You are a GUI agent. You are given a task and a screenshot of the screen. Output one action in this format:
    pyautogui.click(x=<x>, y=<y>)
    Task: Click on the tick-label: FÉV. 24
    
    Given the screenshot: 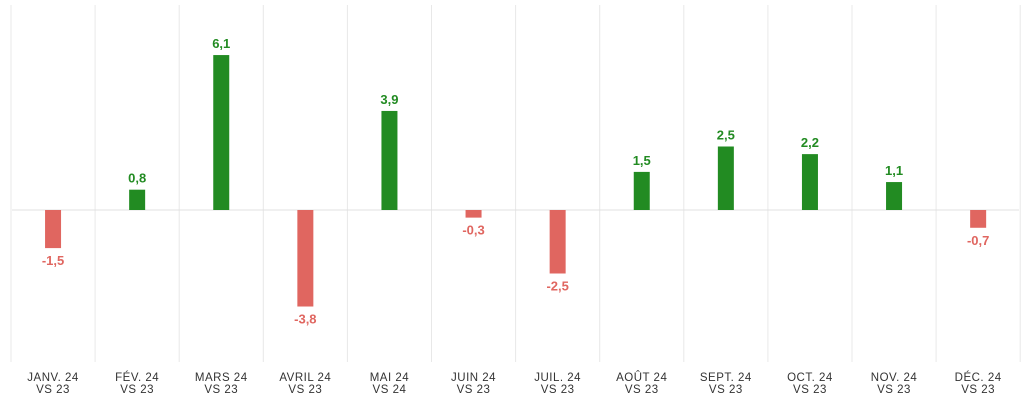 What is the action you would take?
    pyautogui.click(x=137, y=377)
    